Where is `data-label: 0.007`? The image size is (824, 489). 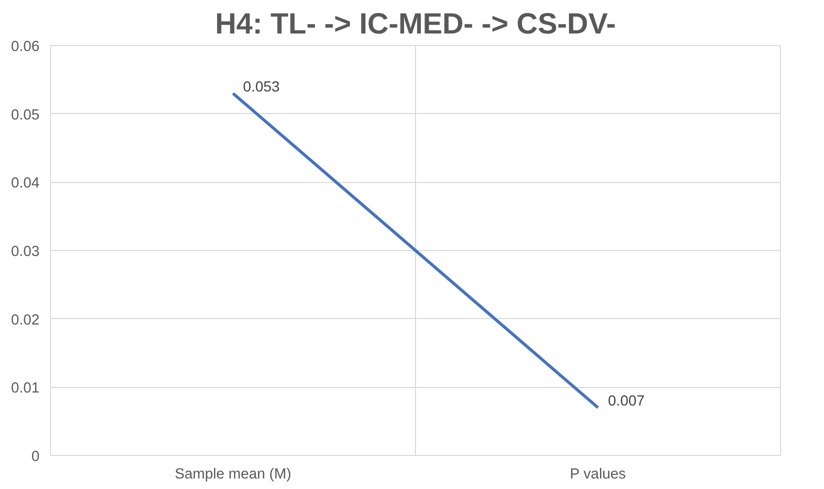
data-label: 0.007 is located at coordinates (626, 402).